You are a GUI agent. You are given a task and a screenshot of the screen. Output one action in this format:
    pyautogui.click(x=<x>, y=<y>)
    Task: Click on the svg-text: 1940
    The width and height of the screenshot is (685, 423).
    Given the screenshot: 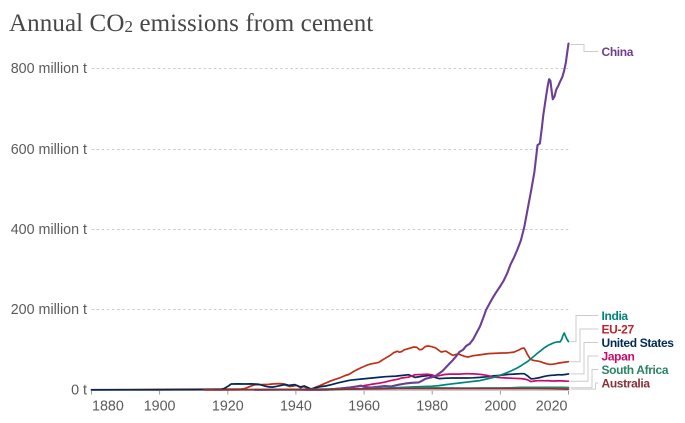 What is the action you would take?
    pyautogui.click(x=296, y=407)
    